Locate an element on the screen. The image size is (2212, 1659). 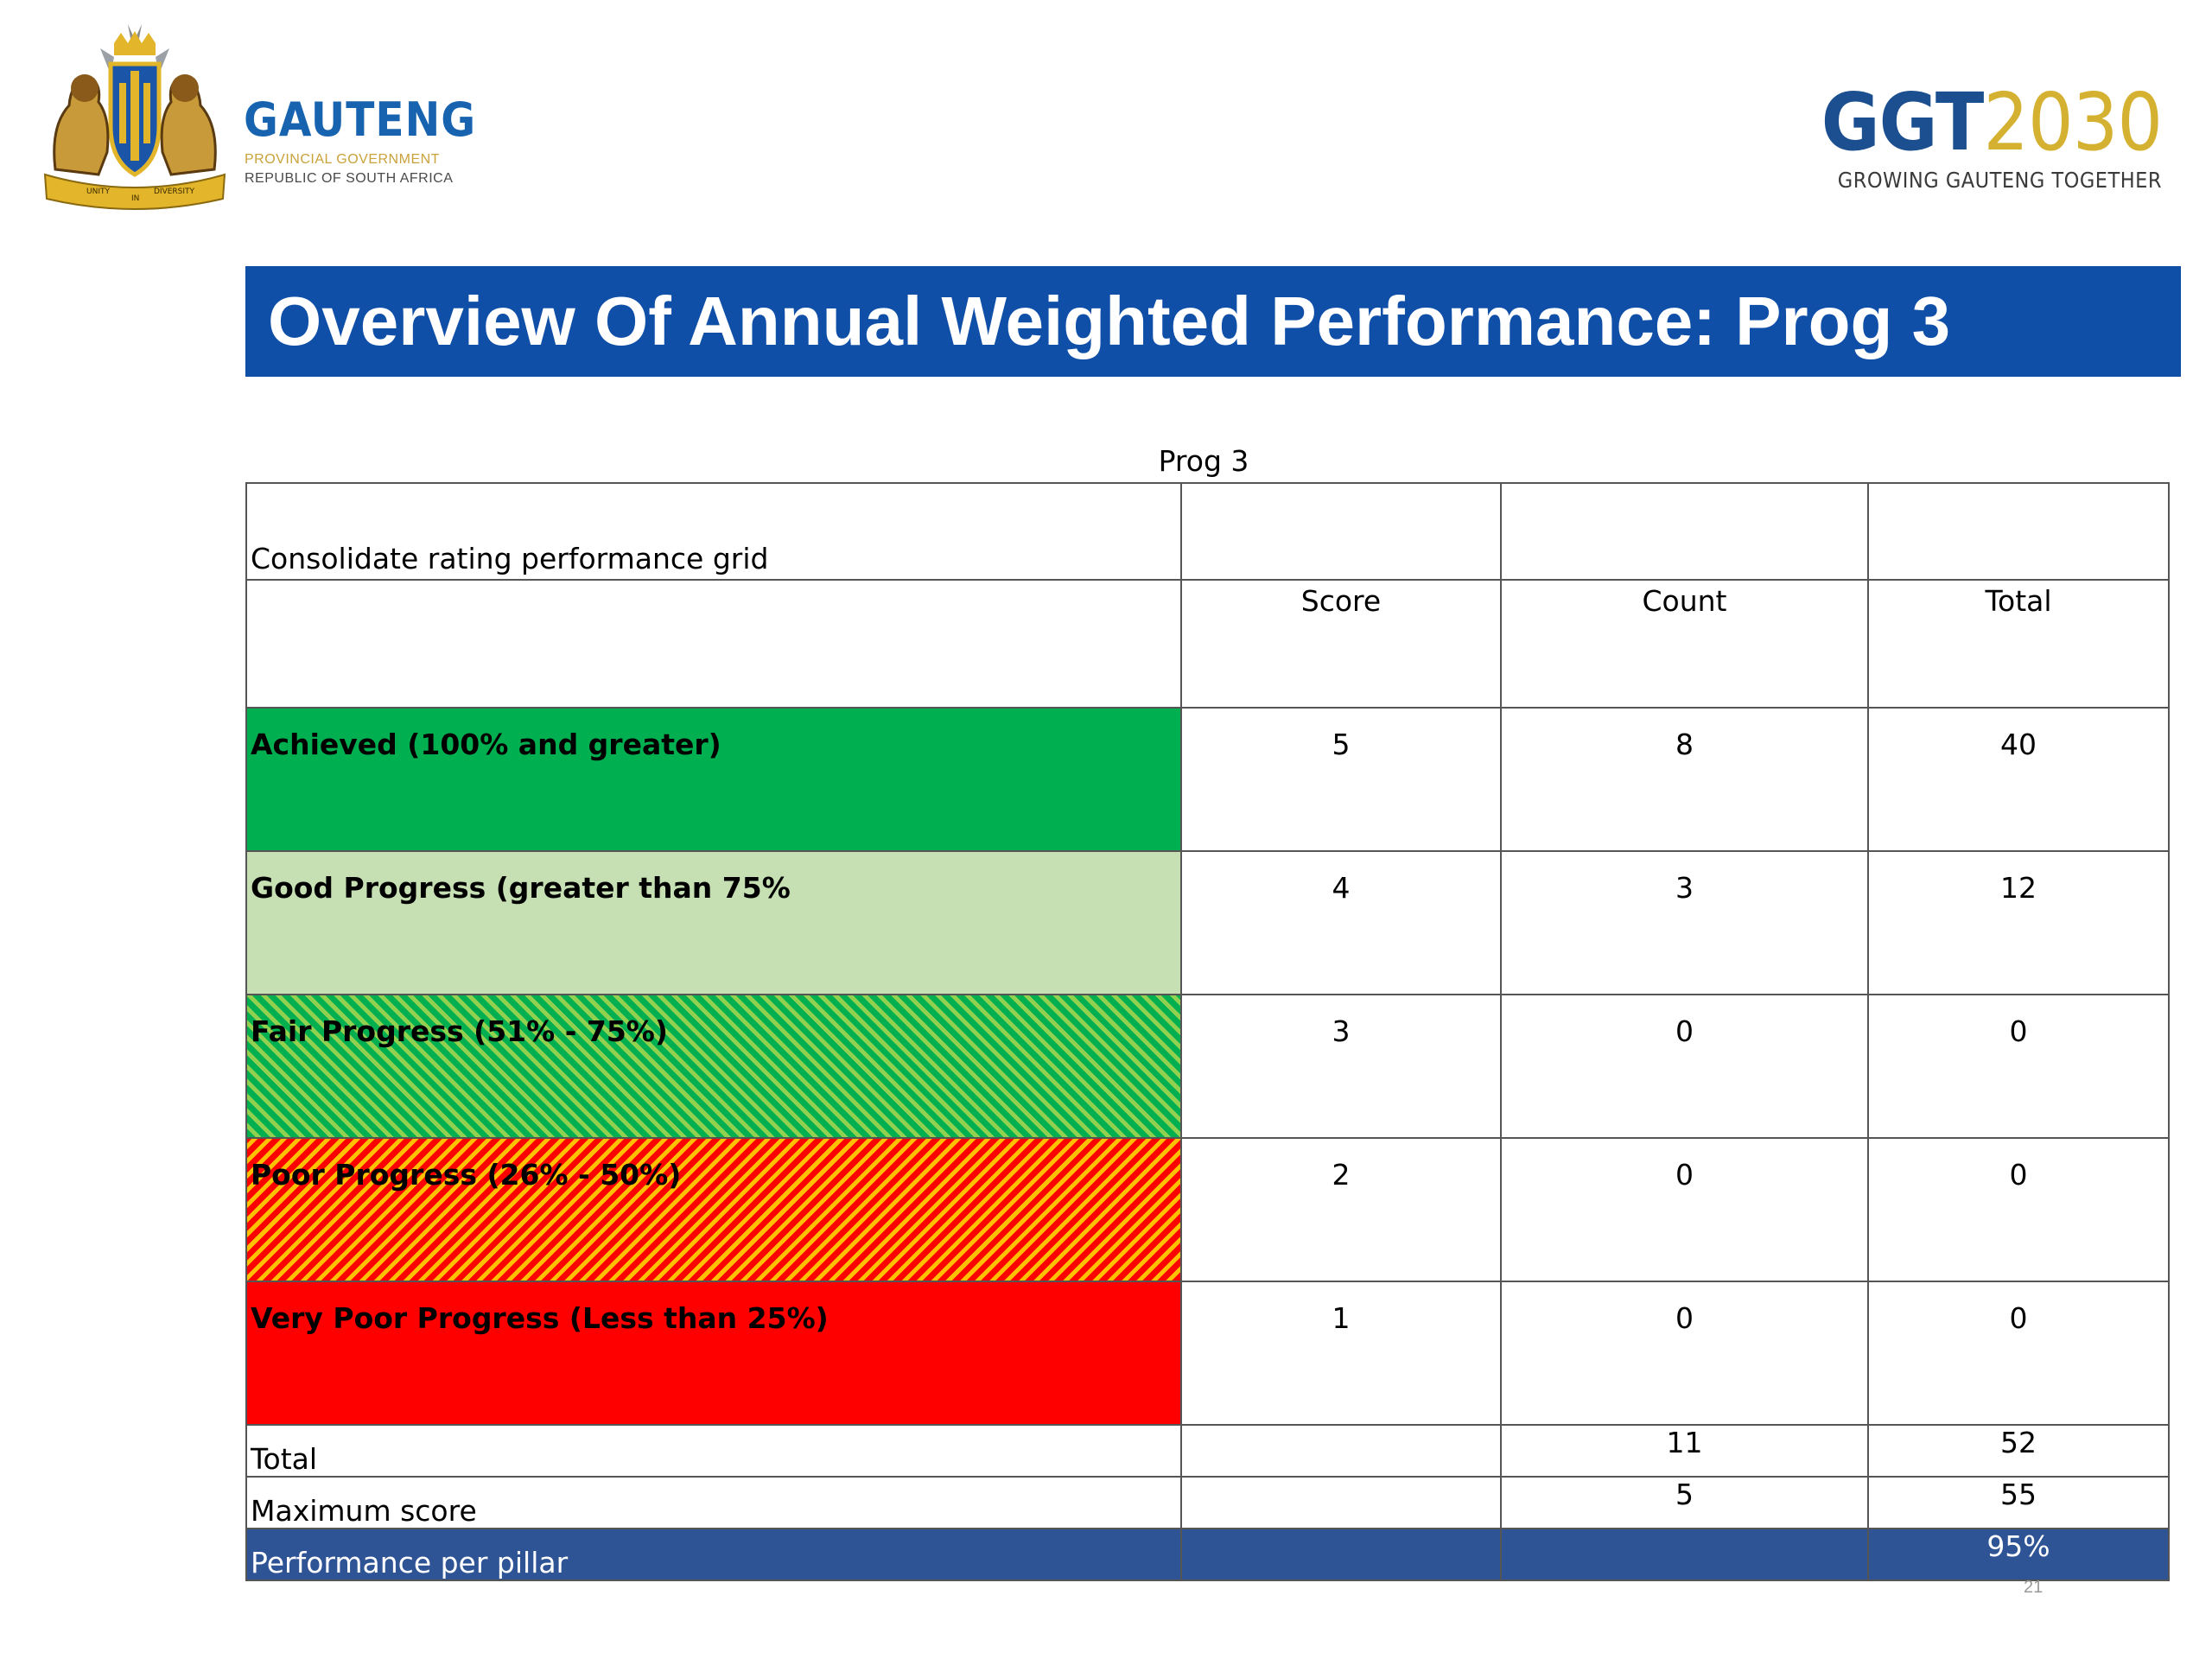
table-caption: Prog 3 is located at coordinates (1203, 461).